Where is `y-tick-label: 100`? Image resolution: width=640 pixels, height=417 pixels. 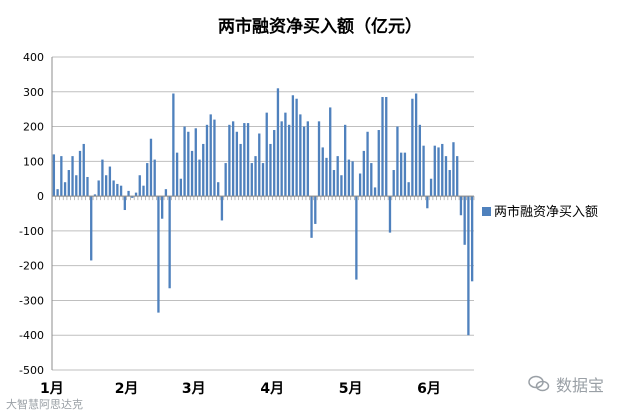 y-tick-label: 100 is located at coordinates (33, 161).